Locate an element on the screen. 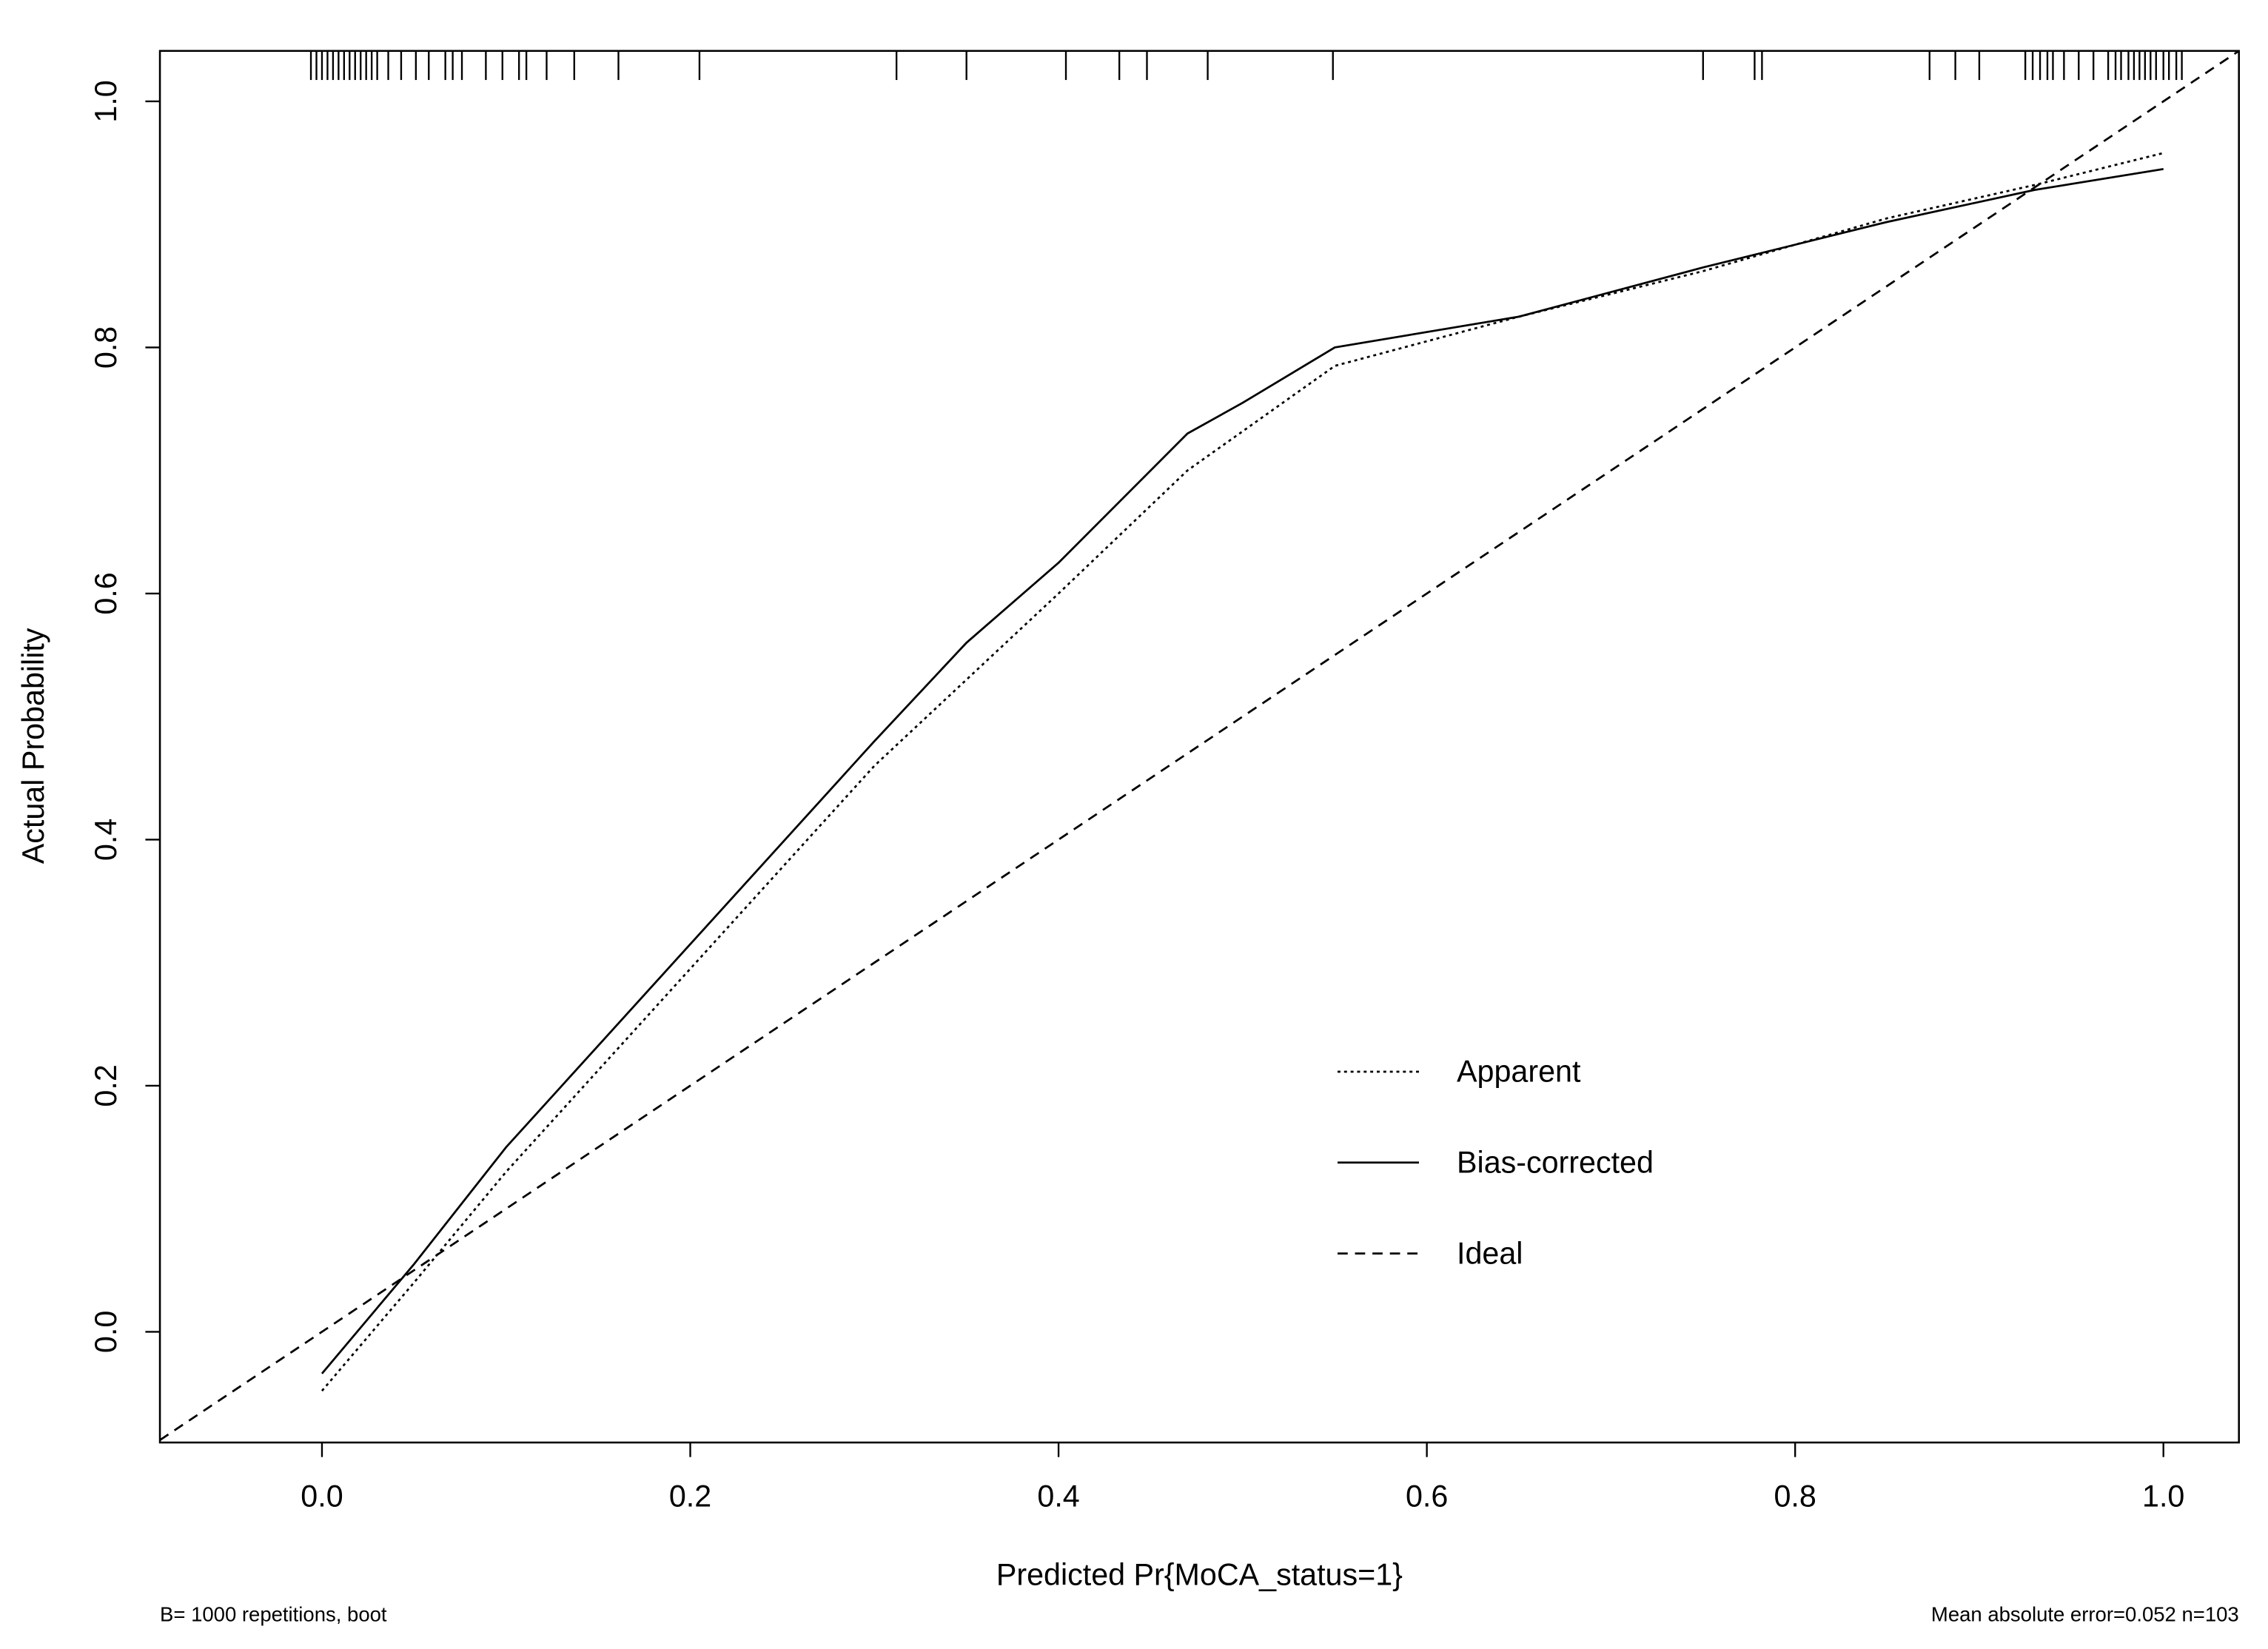 This screenshot has width=2268, height=1649. legend-label: Ideal is located at coordinates (1490, 1253).